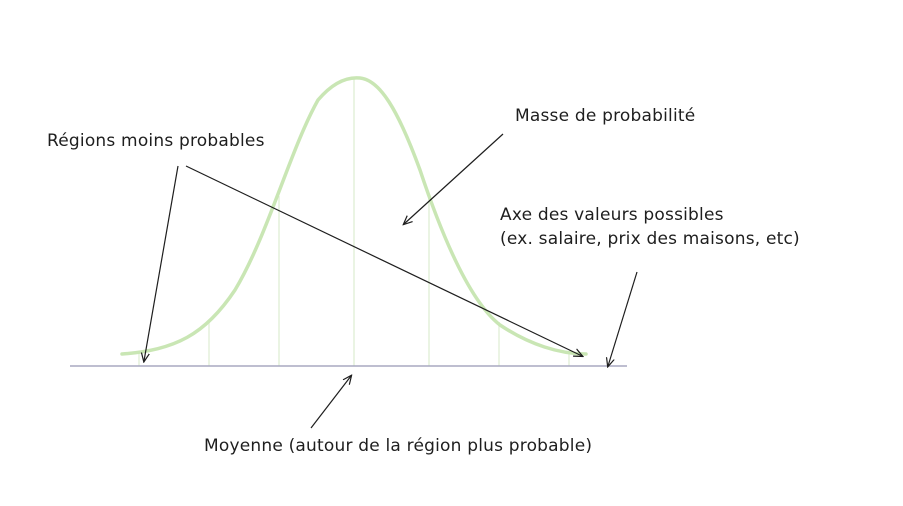  What do you see at coordinates (612, 215) in the screenshot?
I see `label-axe-line-1: Axe des valeurs possibles` at bounding box center [612, 215].